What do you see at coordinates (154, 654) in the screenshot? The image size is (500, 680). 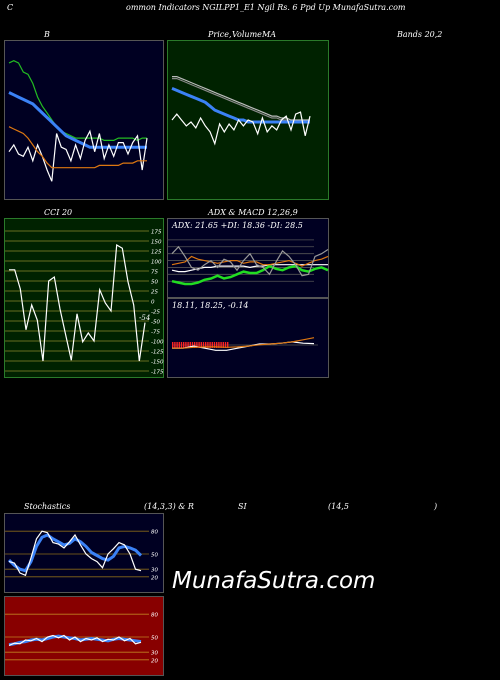 I see `rsi-tick-label-2: 30` at bounding box center [154, 654].